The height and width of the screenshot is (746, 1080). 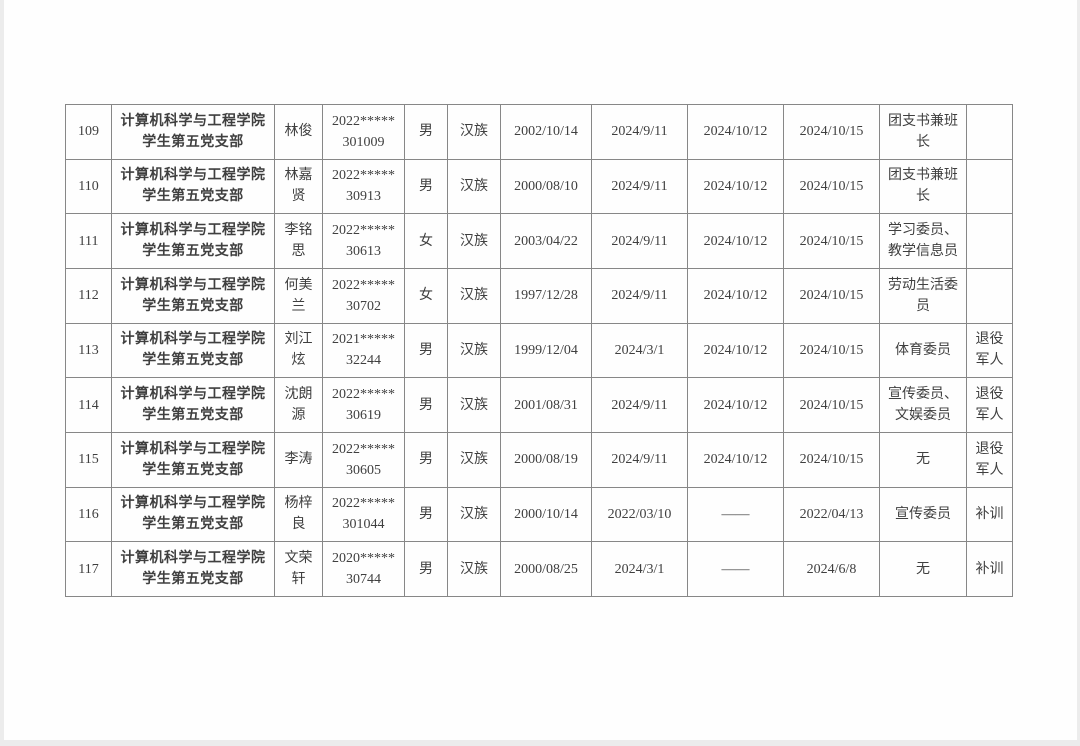 I want to click on cell-name: 林俊, so click(x=298, y=132).